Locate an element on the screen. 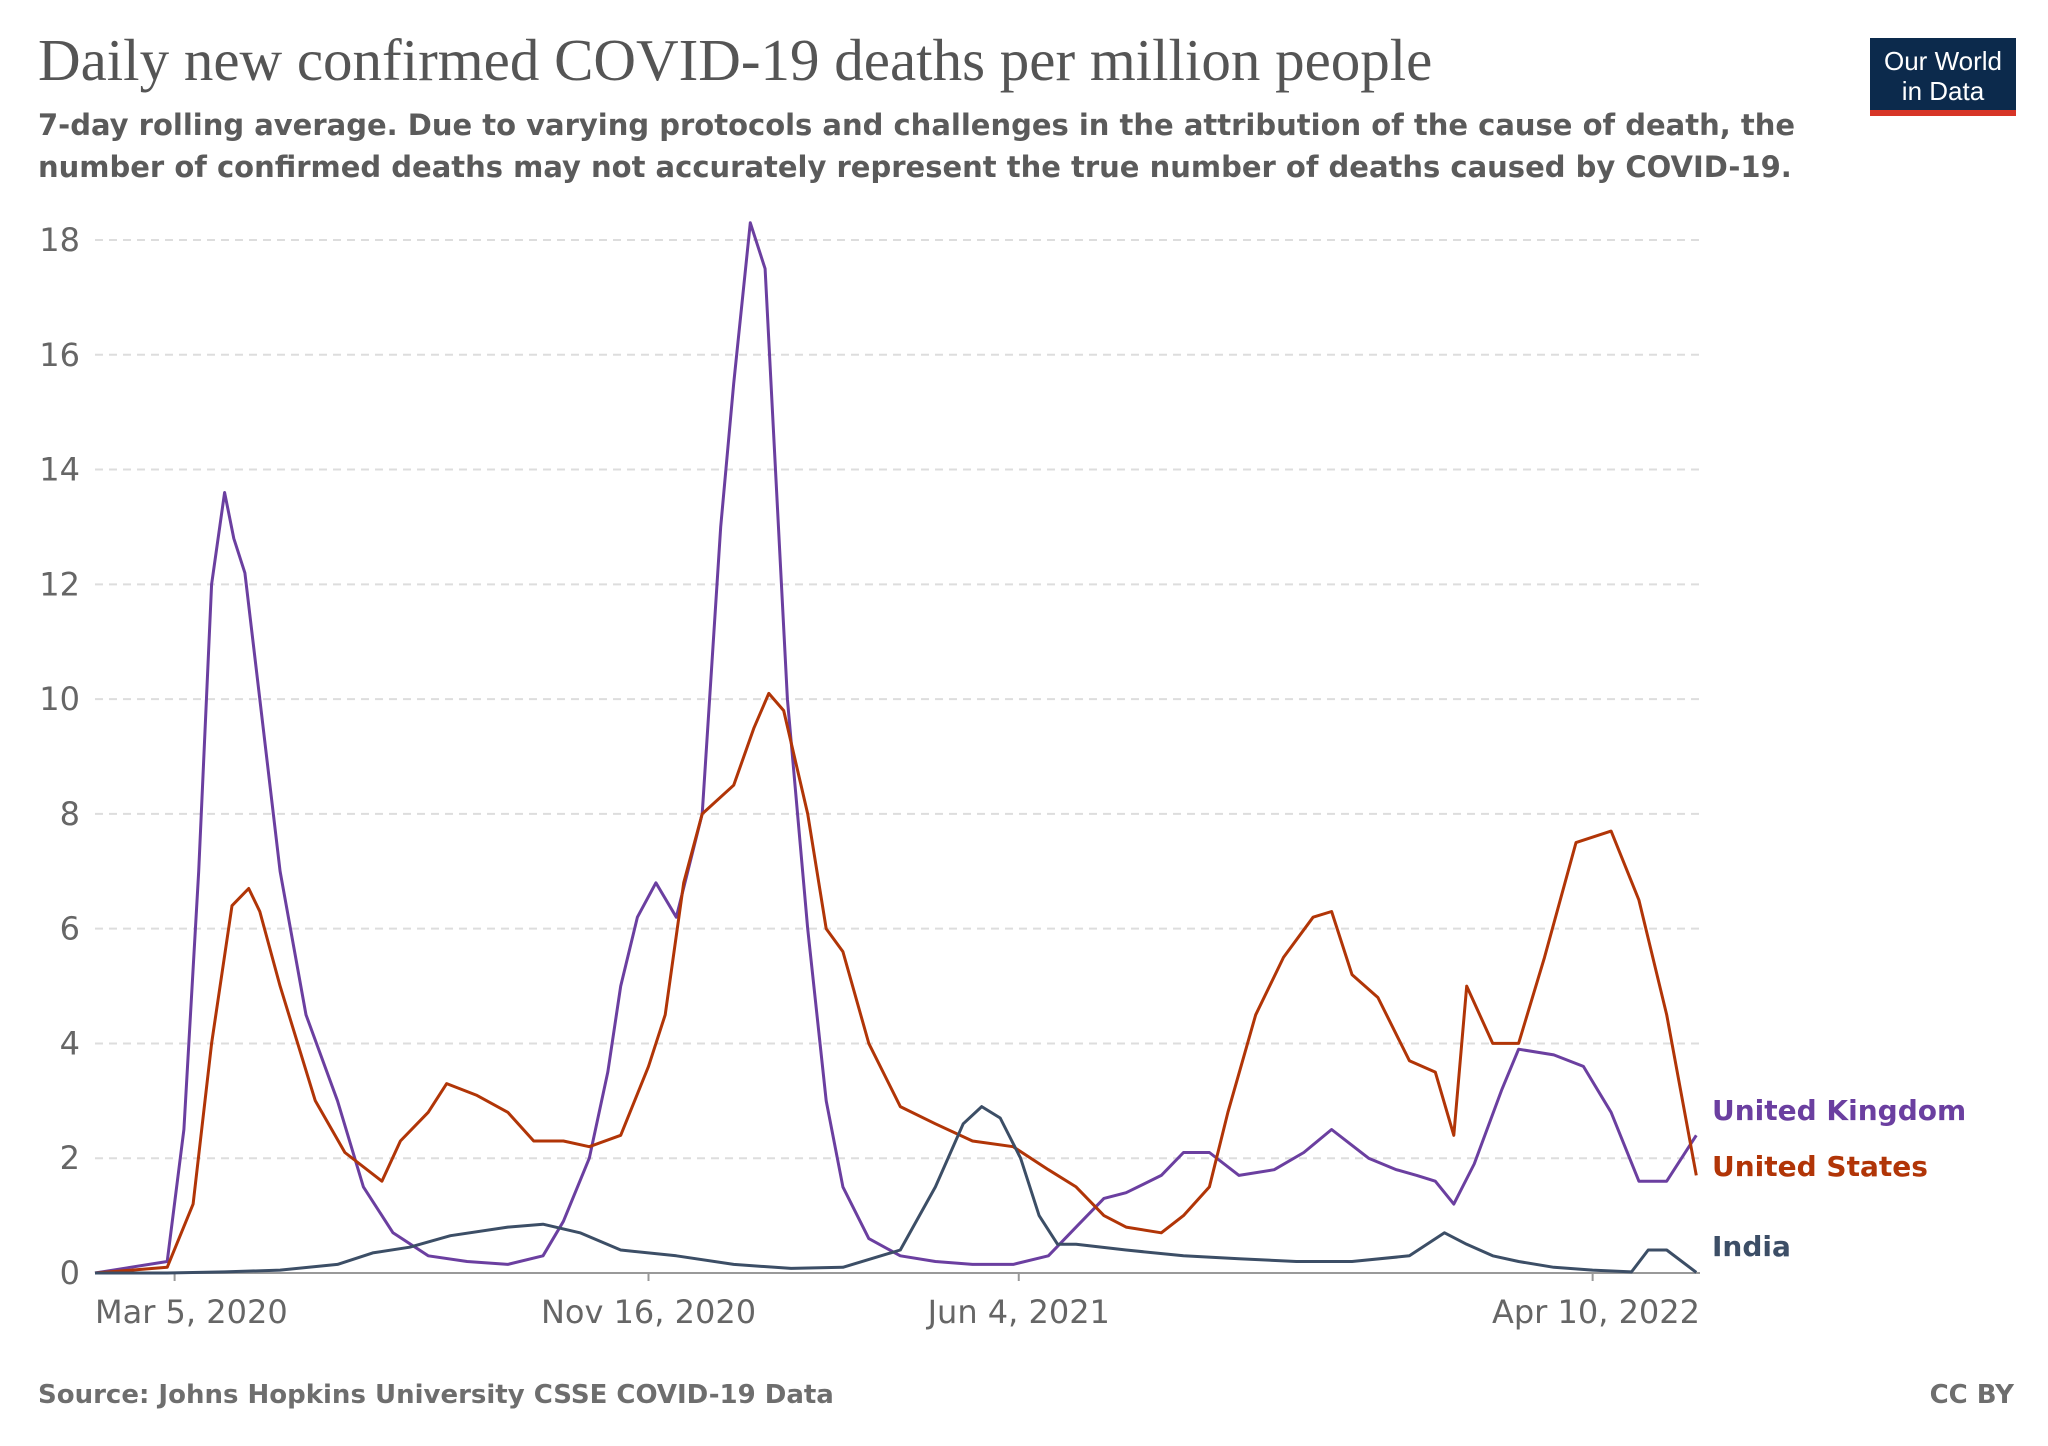 This screenshot has height=1446, width=2048. y-tick-label: 6 is located at coordinates (70, 929).